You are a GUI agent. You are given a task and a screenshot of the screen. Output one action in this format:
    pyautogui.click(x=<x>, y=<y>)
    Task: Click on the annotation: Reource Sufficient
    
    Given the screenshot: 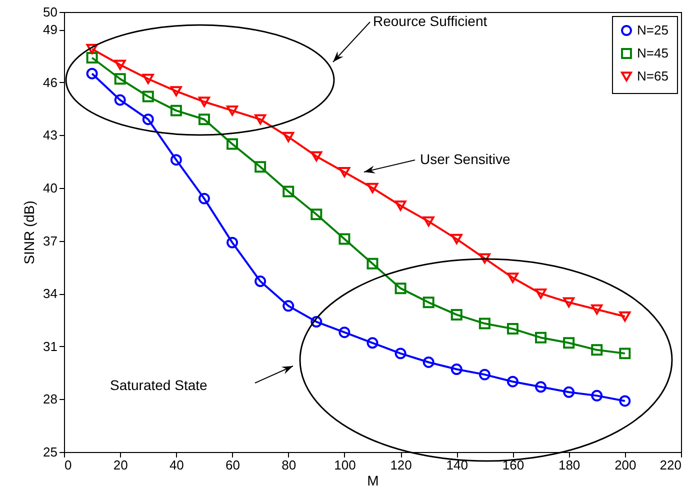 What is the action you would take?
    pyautogui.click(x=430, y=21)
    